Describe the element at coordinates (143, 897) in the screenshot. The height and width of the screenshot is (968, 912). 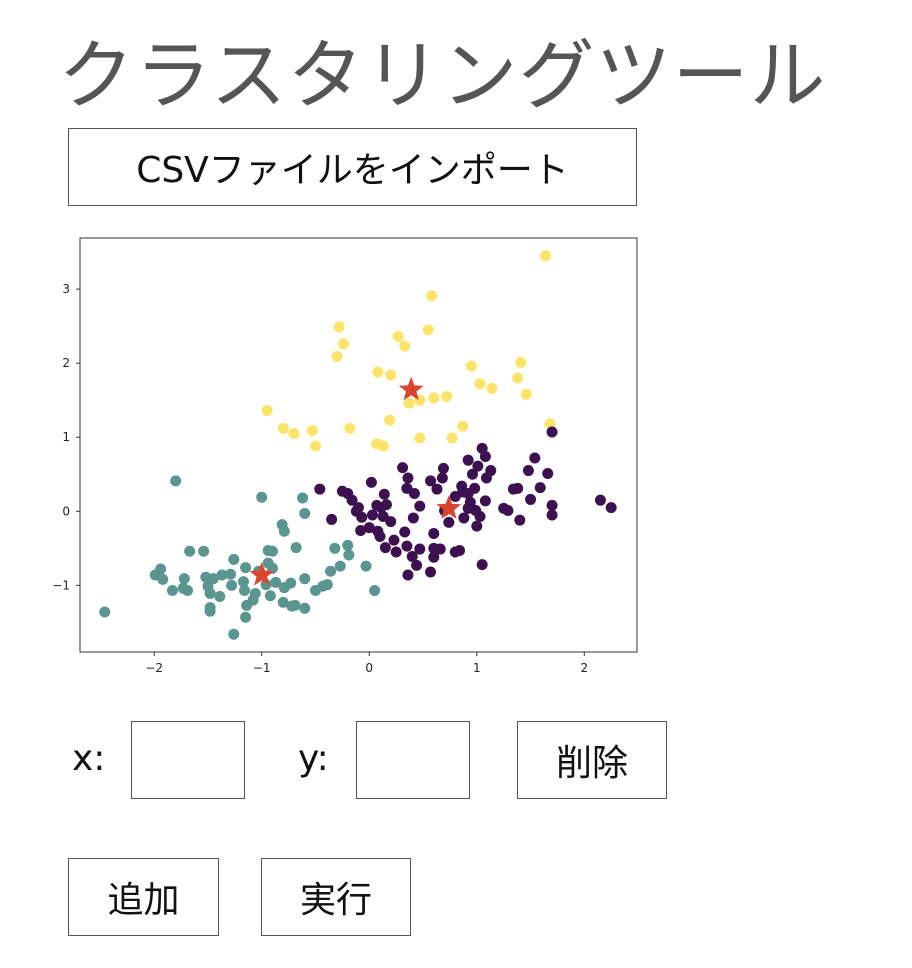
I see `add-button: 追加` at that location.